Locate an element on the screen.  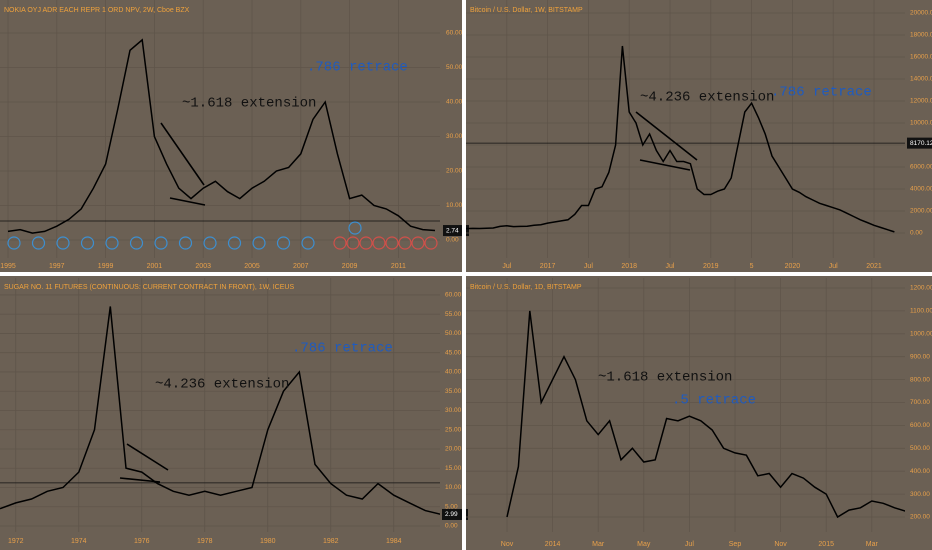
chart-title: Bitcoin / U.S. Dollar, 1D, BITSTAMP is located at coordinates (526, 287).